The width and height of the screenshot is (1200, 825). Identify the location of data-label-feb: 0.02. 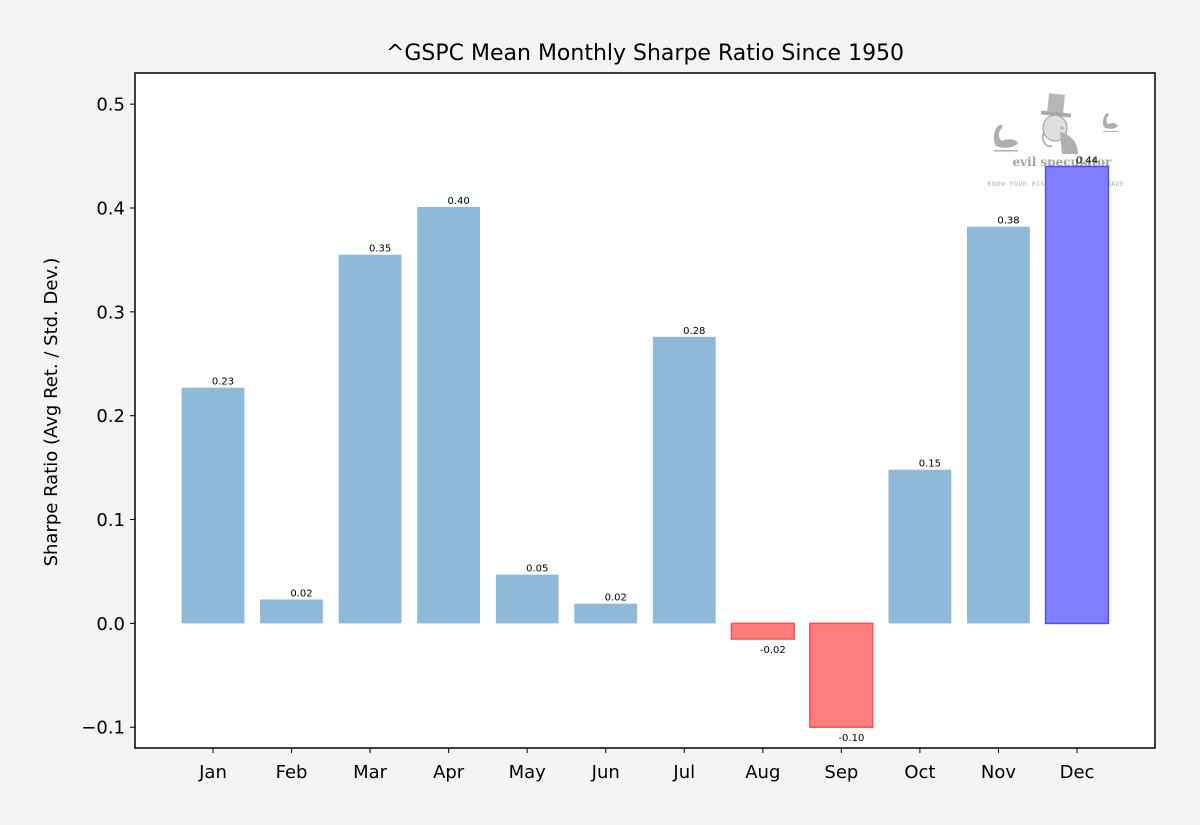
(301, 594).